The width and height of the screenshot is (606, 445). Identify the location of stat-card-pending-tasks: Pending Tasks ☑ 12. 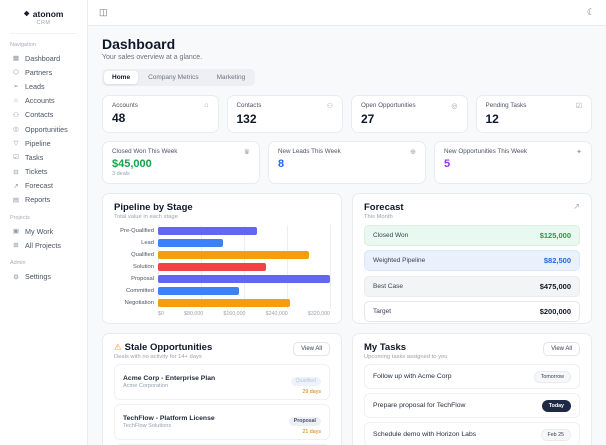
(533, 114).